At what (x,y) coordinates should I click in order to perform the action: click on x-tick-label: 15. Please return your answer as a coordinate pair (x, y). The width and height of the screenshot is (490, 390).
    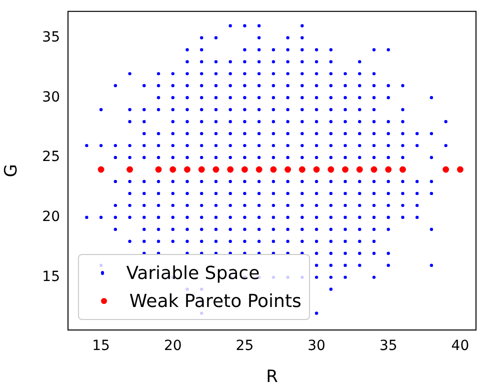
    Looking at the image, I should click on (101, 346).